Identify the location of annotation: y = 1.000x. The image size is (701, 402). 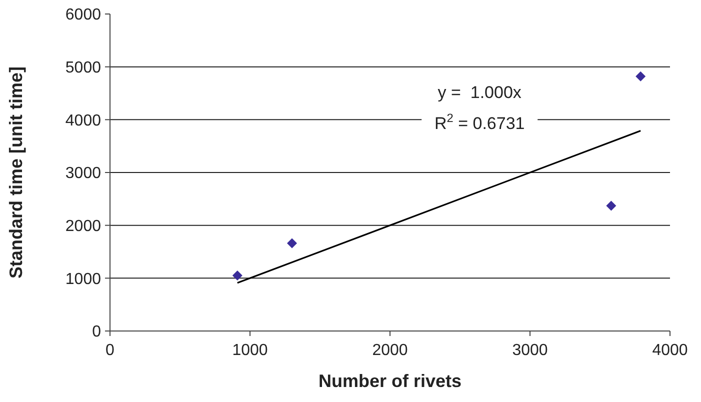
(480, 92).